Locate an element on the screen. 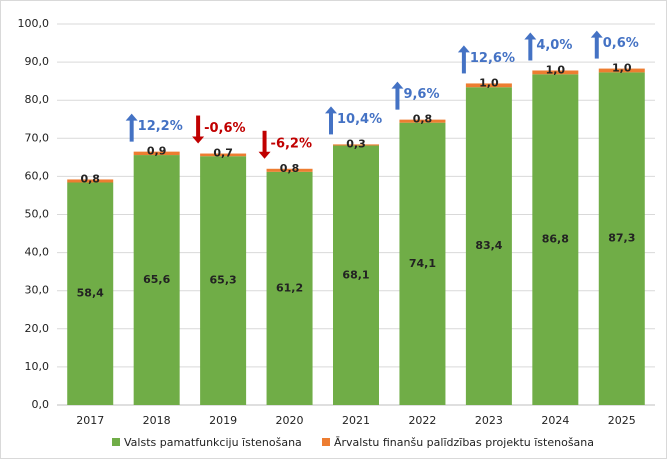 This screenshot has height=459, width=667. y-tick-label: 80,0 is located at coordinates (37, 99).